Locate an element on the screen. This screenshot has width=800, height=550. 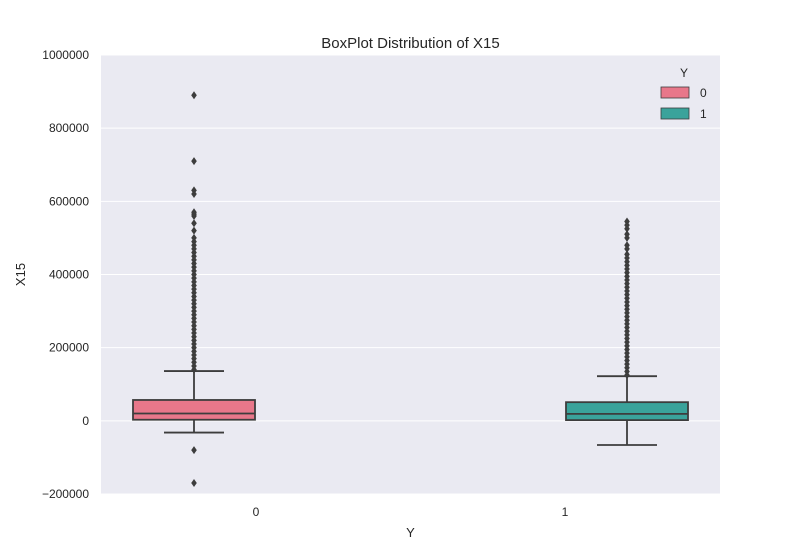
y-tick-labels: −200000 0 200000 400000 600000 800000 1000000 is located at coordinates (65, 274).